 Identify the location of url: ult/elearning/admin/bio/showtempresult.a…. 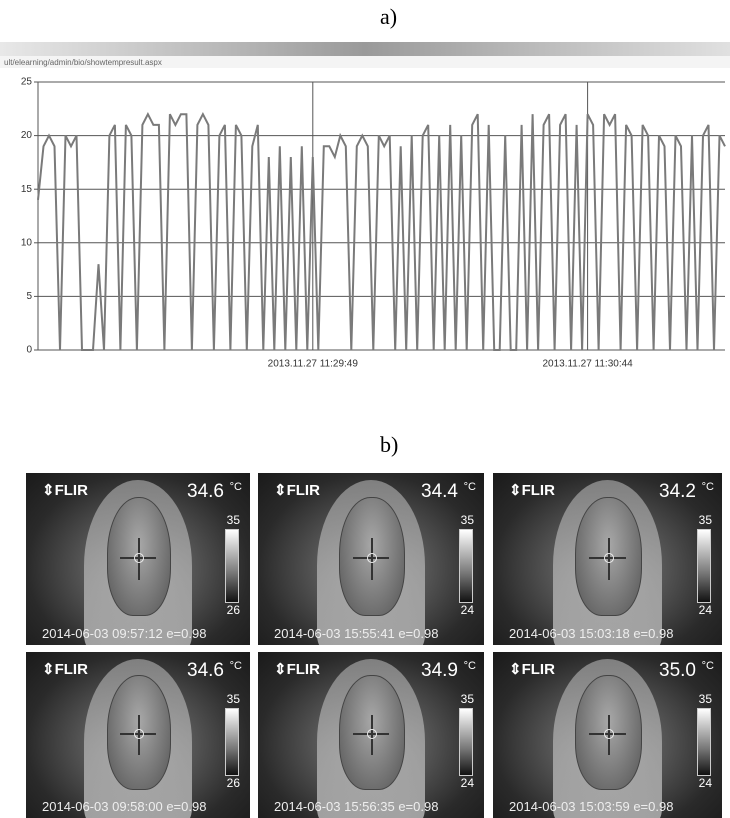
(83, 62).